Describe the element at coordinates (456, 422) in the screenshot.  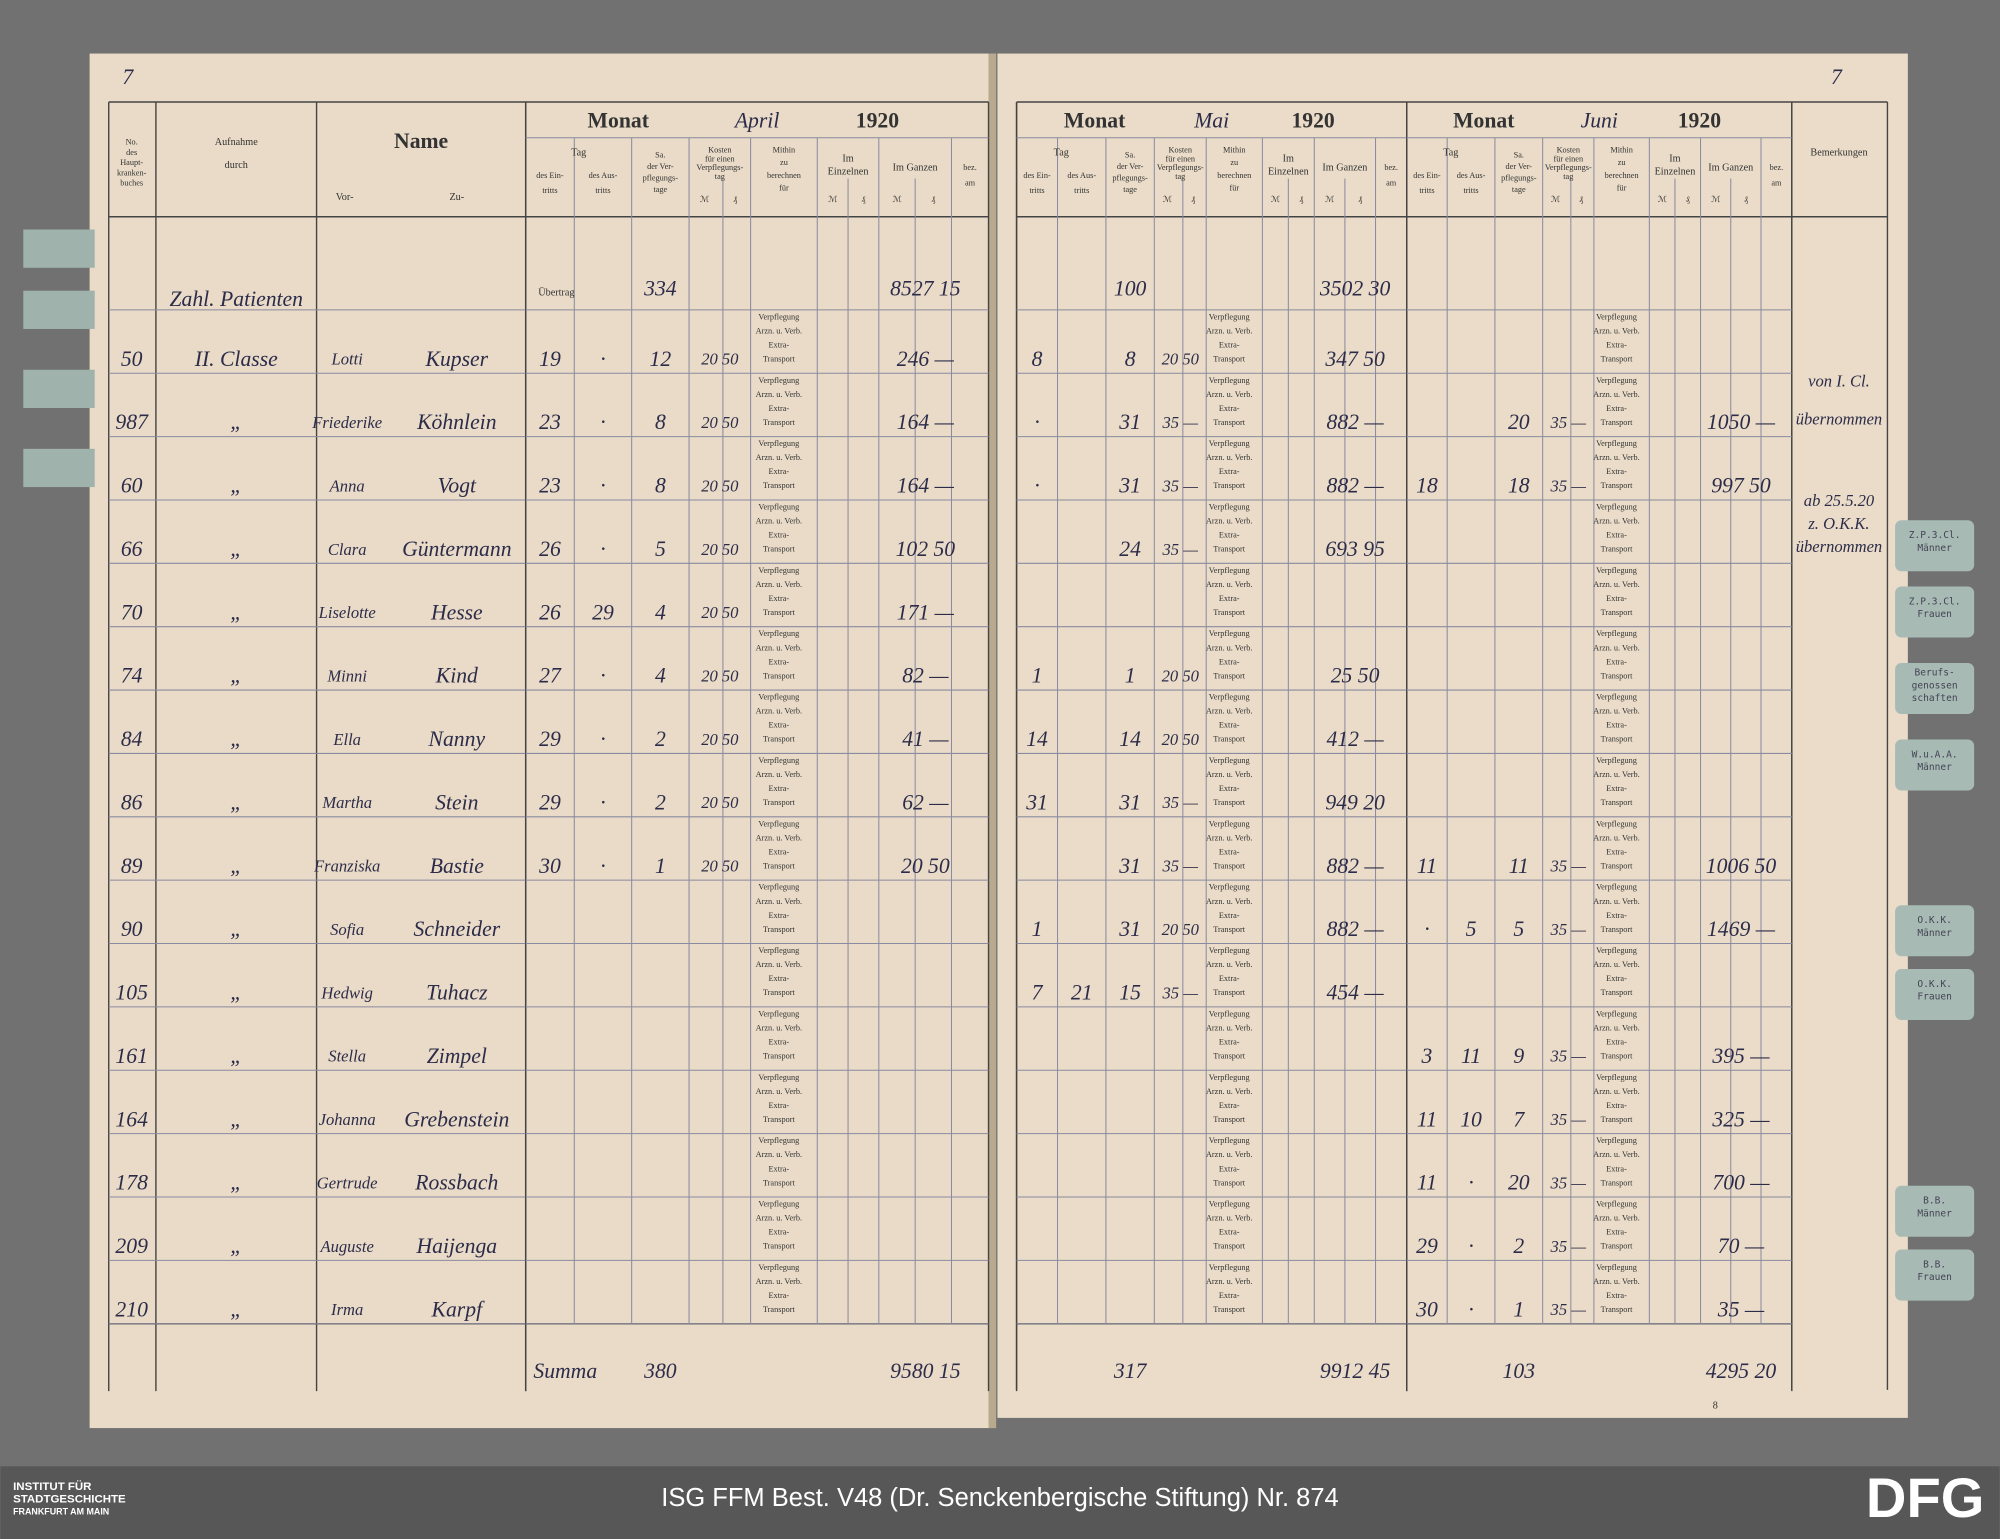
I see `last-name: Köhnlein` at that location.